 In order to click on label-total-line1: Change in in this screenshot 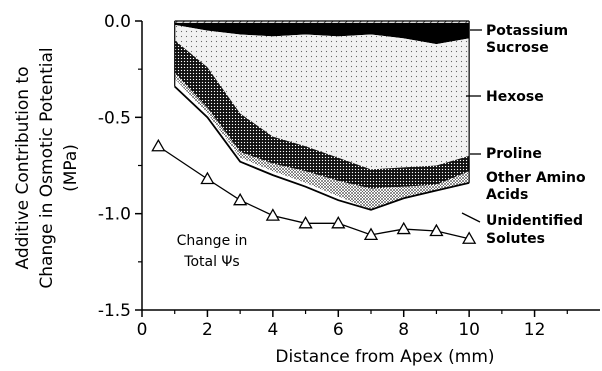, I will do `click(212, 241)`.